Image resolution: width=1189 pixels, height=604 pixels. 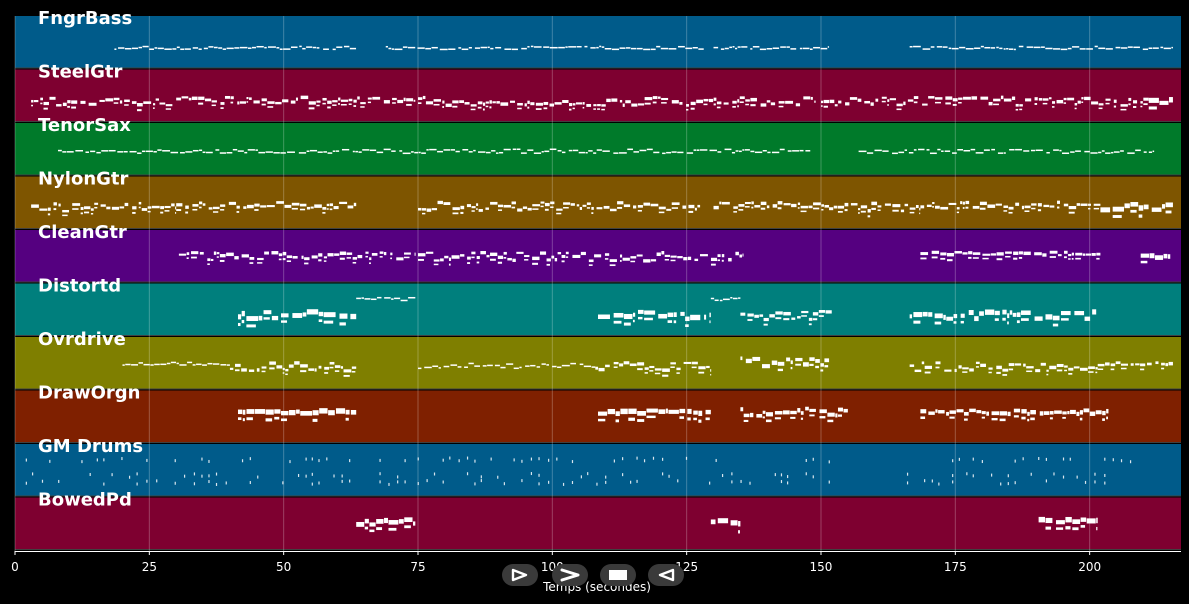 What do you see at coordinates (821, 567) in the screenshot?
I see `x-tick-label: 150` at bounding box center [821, 567].